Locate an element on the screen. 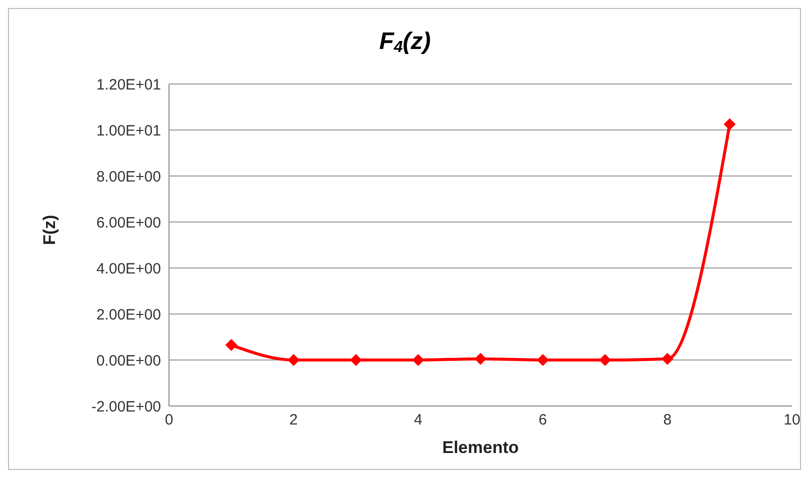 This screenshot has width=809, height=478. x-tick-label: 6 is located at coordinates (542, 420).